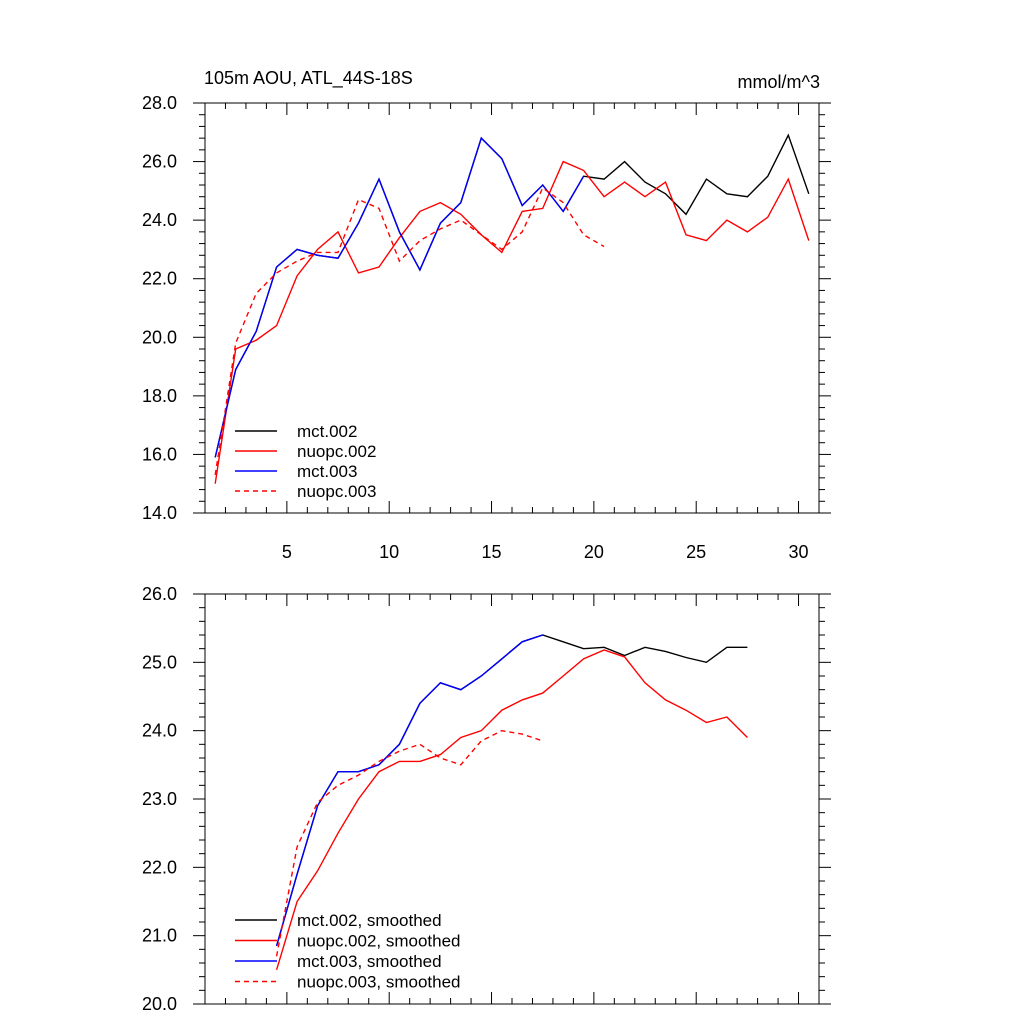 The height and width of the screenshot is (1024, 1024). I want to click on legend-label: mct.002, so click(327, 431).